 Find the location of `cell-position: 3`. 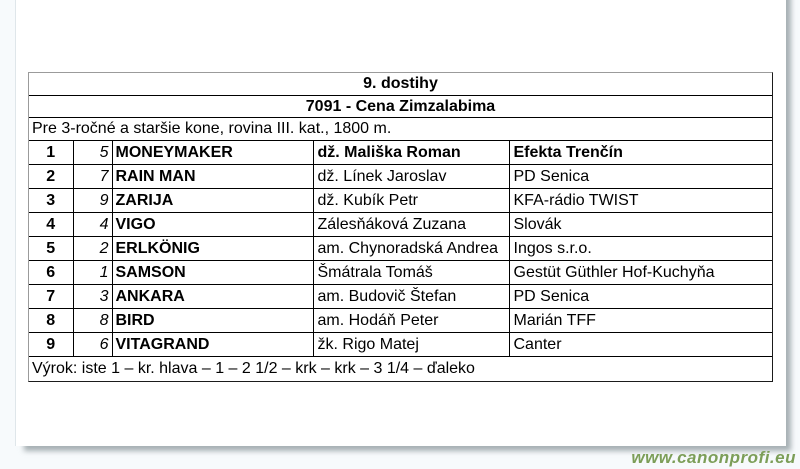

cell-position: 3 is located at coordinates (51, 200).